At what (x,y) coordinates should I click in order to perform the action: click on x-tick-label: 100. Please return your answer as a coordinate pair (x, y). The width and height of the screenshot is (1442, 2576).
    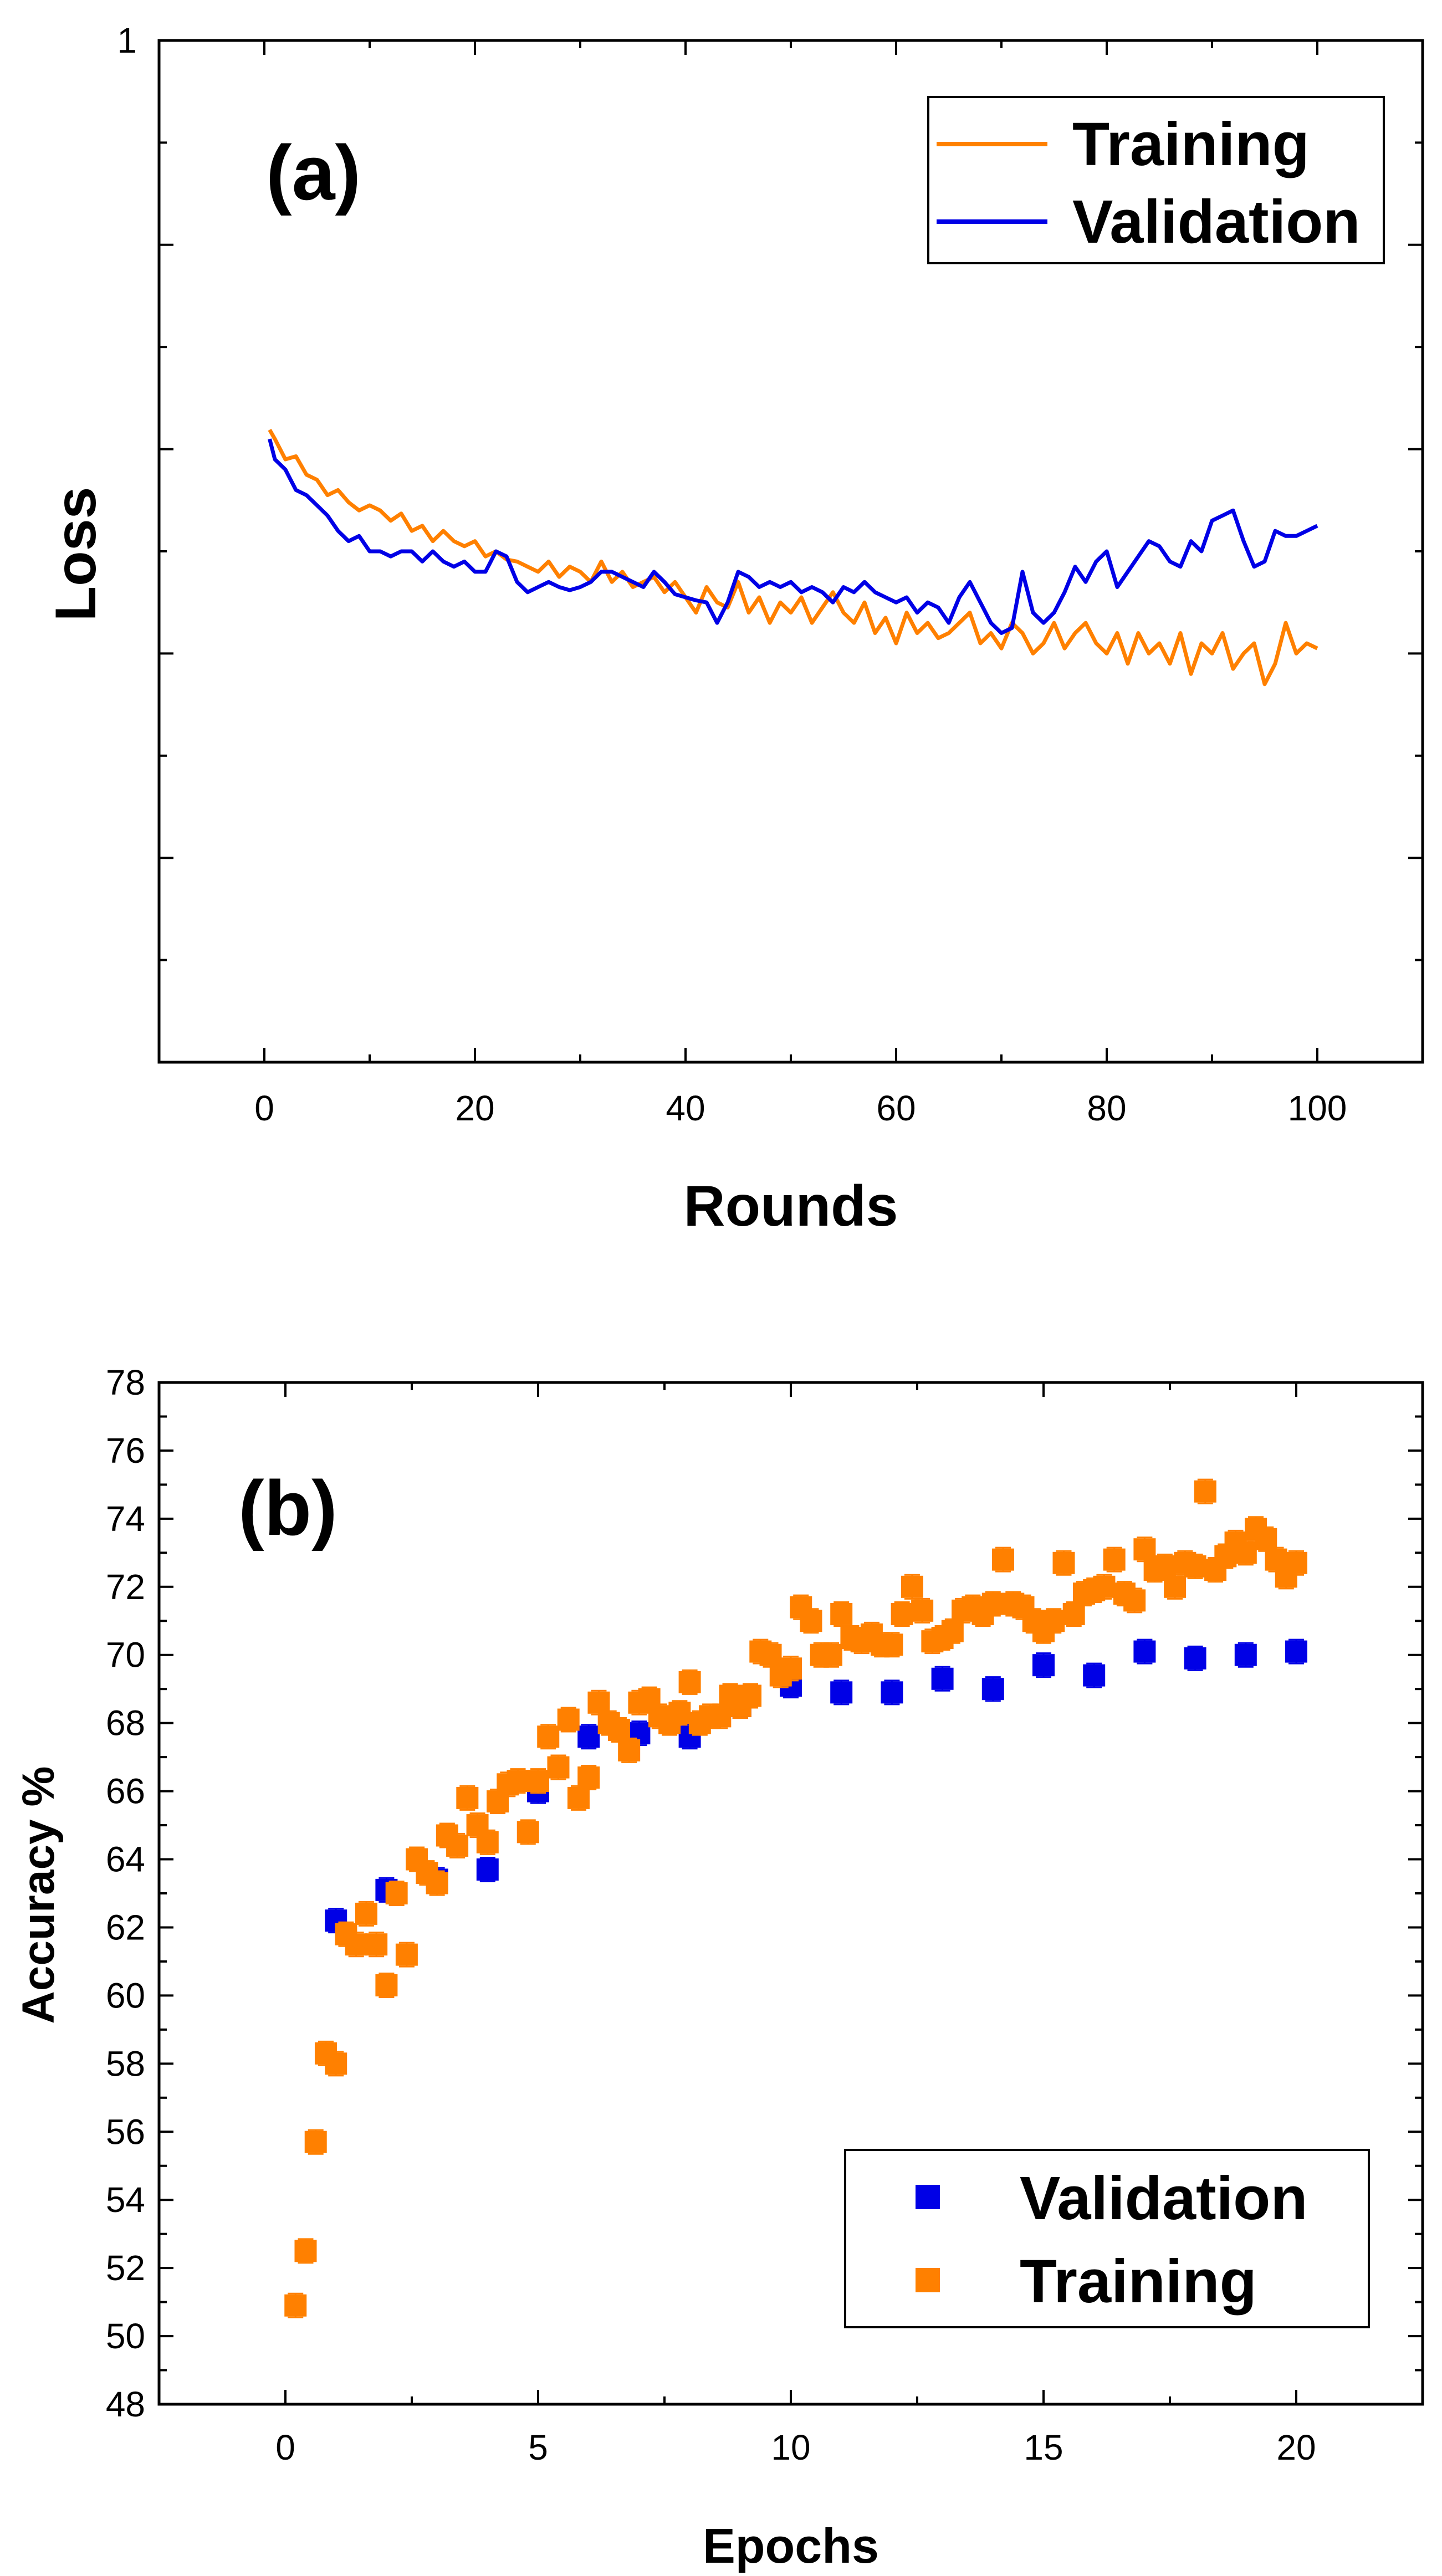
    Looking at the image, I should click on (1317, 1108).